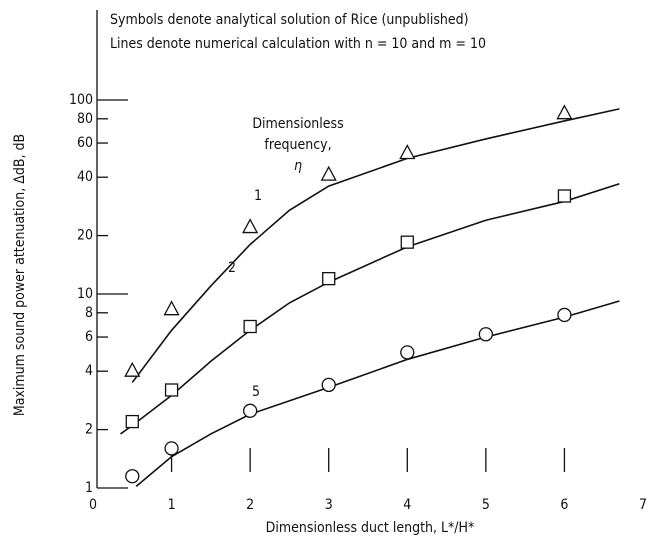 Image resolution: width=655 pixels, height=545 pixels. I want to click on annotation: Dimensionless, so click(297, 124).